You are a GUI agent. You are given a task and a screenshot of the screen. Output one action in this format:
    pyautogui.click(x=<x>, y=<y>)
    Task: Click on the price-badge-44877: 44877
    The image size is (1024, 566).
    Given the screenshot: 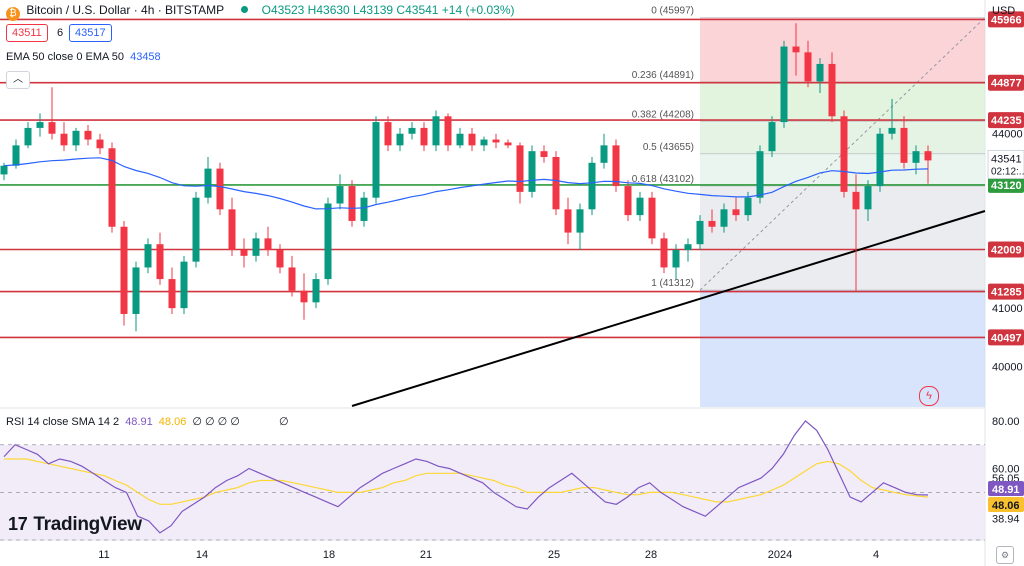 What is the action you would take?
    pyautogui.click(x=1006, y=84)
    